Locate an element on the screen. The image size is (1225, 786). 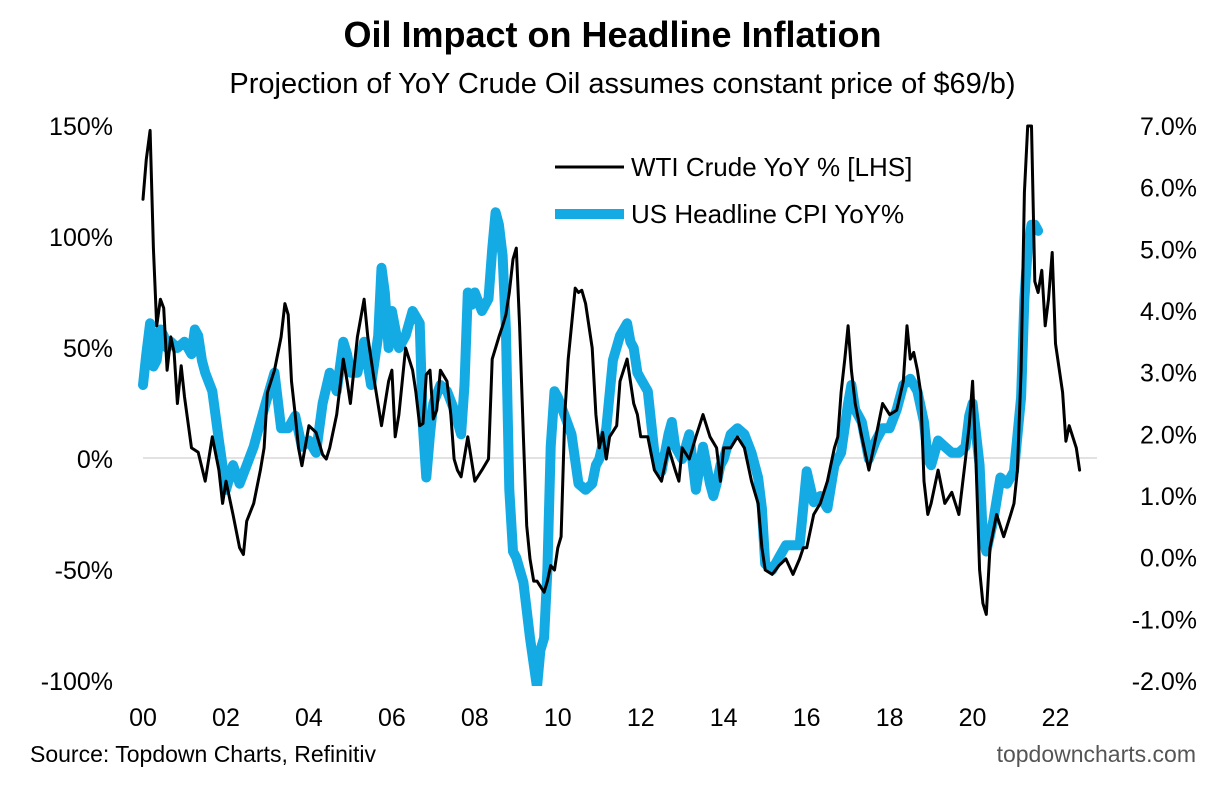
x-tick-label: 12 is located at coordinates (641, 718).